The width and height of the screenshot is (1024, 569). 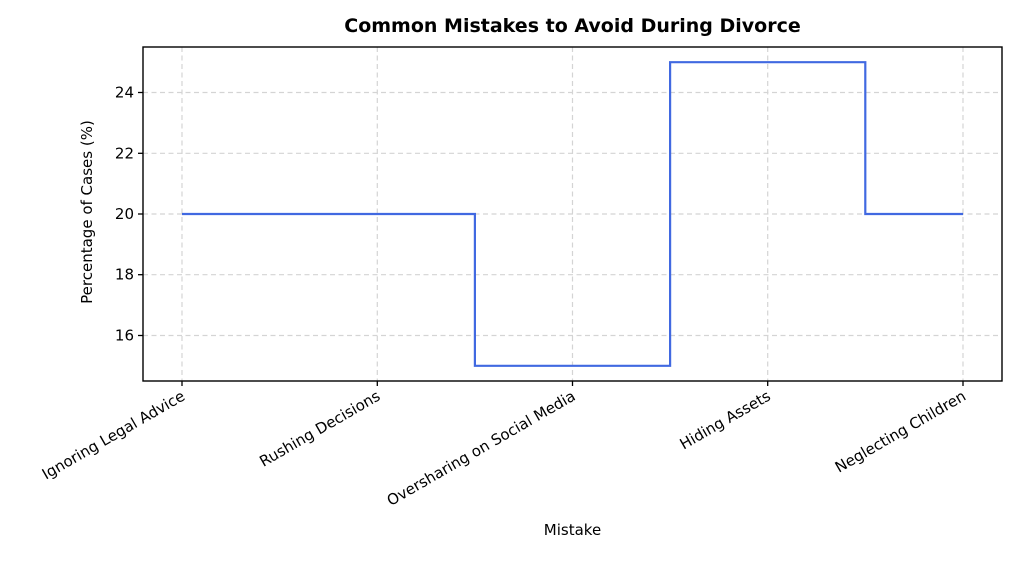 What do you see at coordinates (124, 93) in the screenshot?
I see `y-tick-label: 24` at bounding box center [124, 93].